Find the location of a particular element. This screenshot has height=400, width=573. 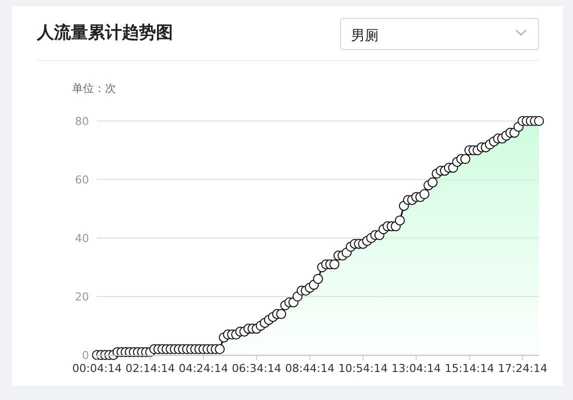

x-tick-label: 08:44:14 is located at coordinates (310, 368).